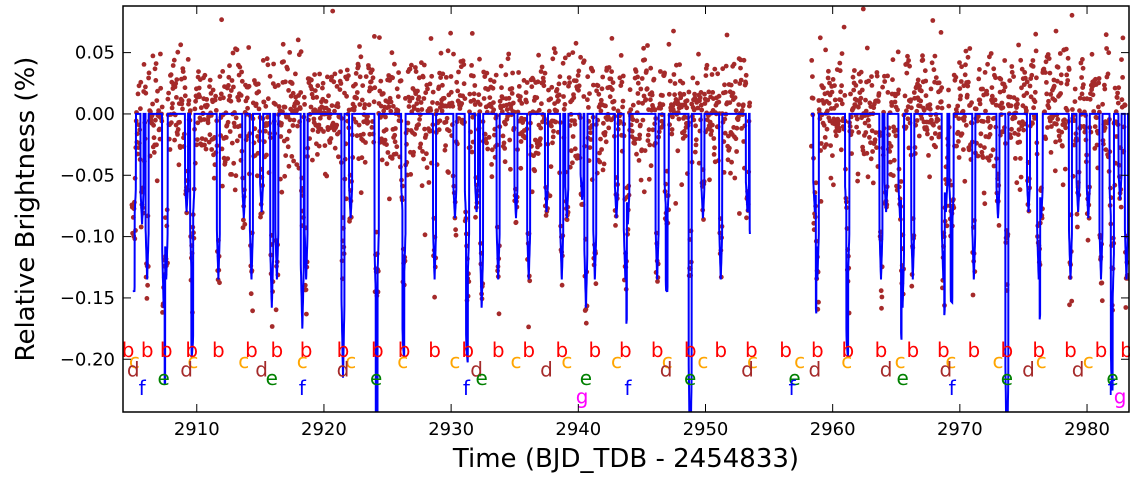  What do you see at coordinates (690, 378) in the screenshot?
I see `transit-label-e: e` at bounding box center [690, 378].